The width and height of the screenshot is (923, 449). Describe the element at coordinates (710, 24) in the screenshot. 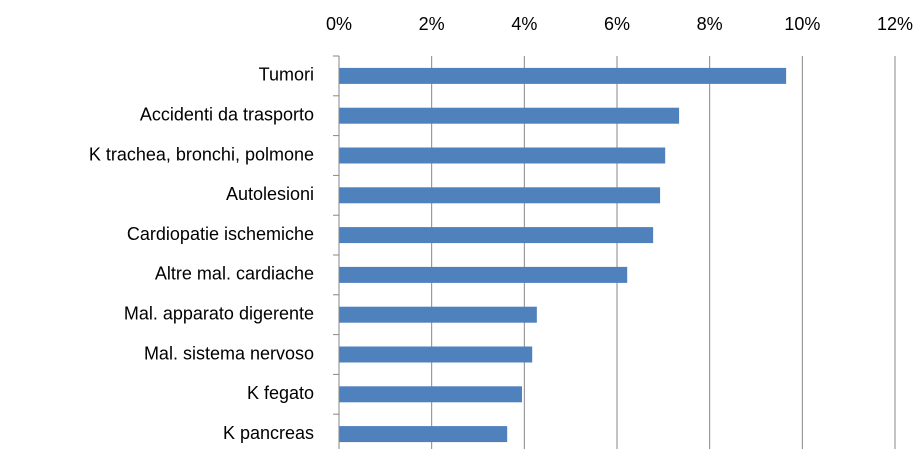

I see `x-tick-label: 8%` at that location.